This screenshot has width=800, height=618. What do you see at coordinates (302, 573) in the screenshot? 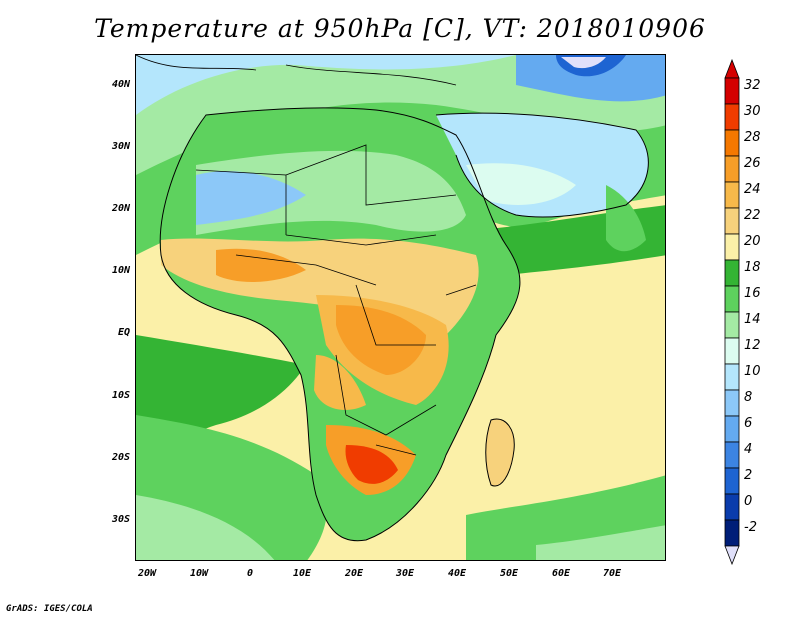
I see `lon-tick-10e: 10E` at bounding box center [302, 573].